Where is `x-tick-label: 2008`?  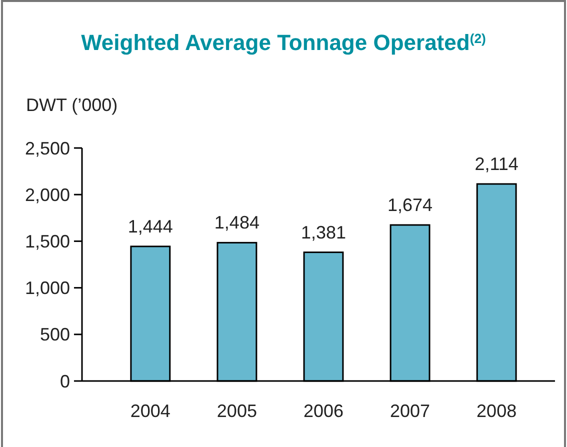
x-tick-label: 2008 is located at coordinates (496, 411).